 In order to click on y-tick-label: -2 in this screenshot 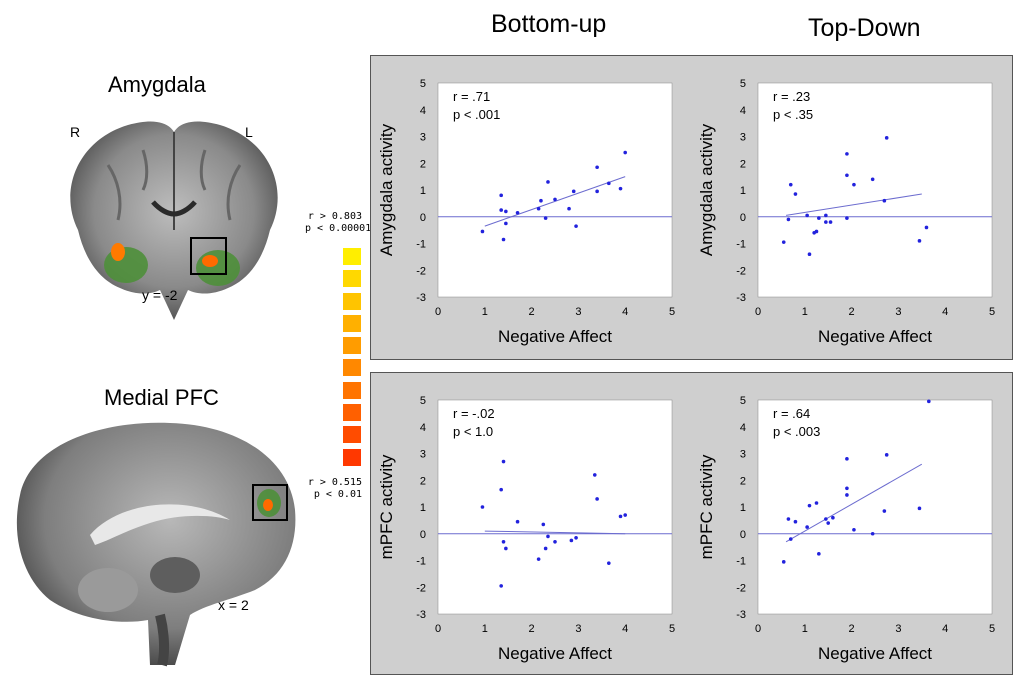, I will do `click(421, 271)`.